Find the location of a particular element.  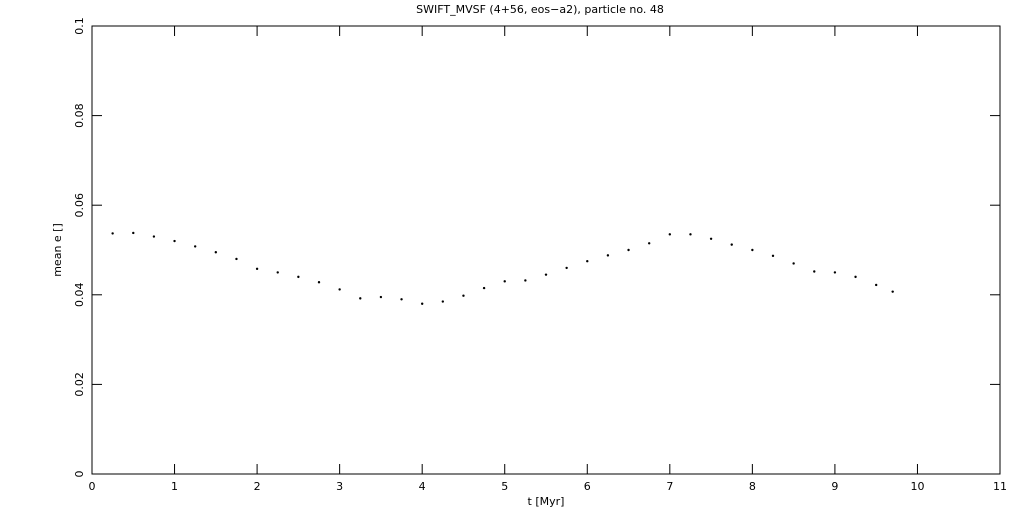

x-tick-label: 1 is located at coordinates (174, 486).